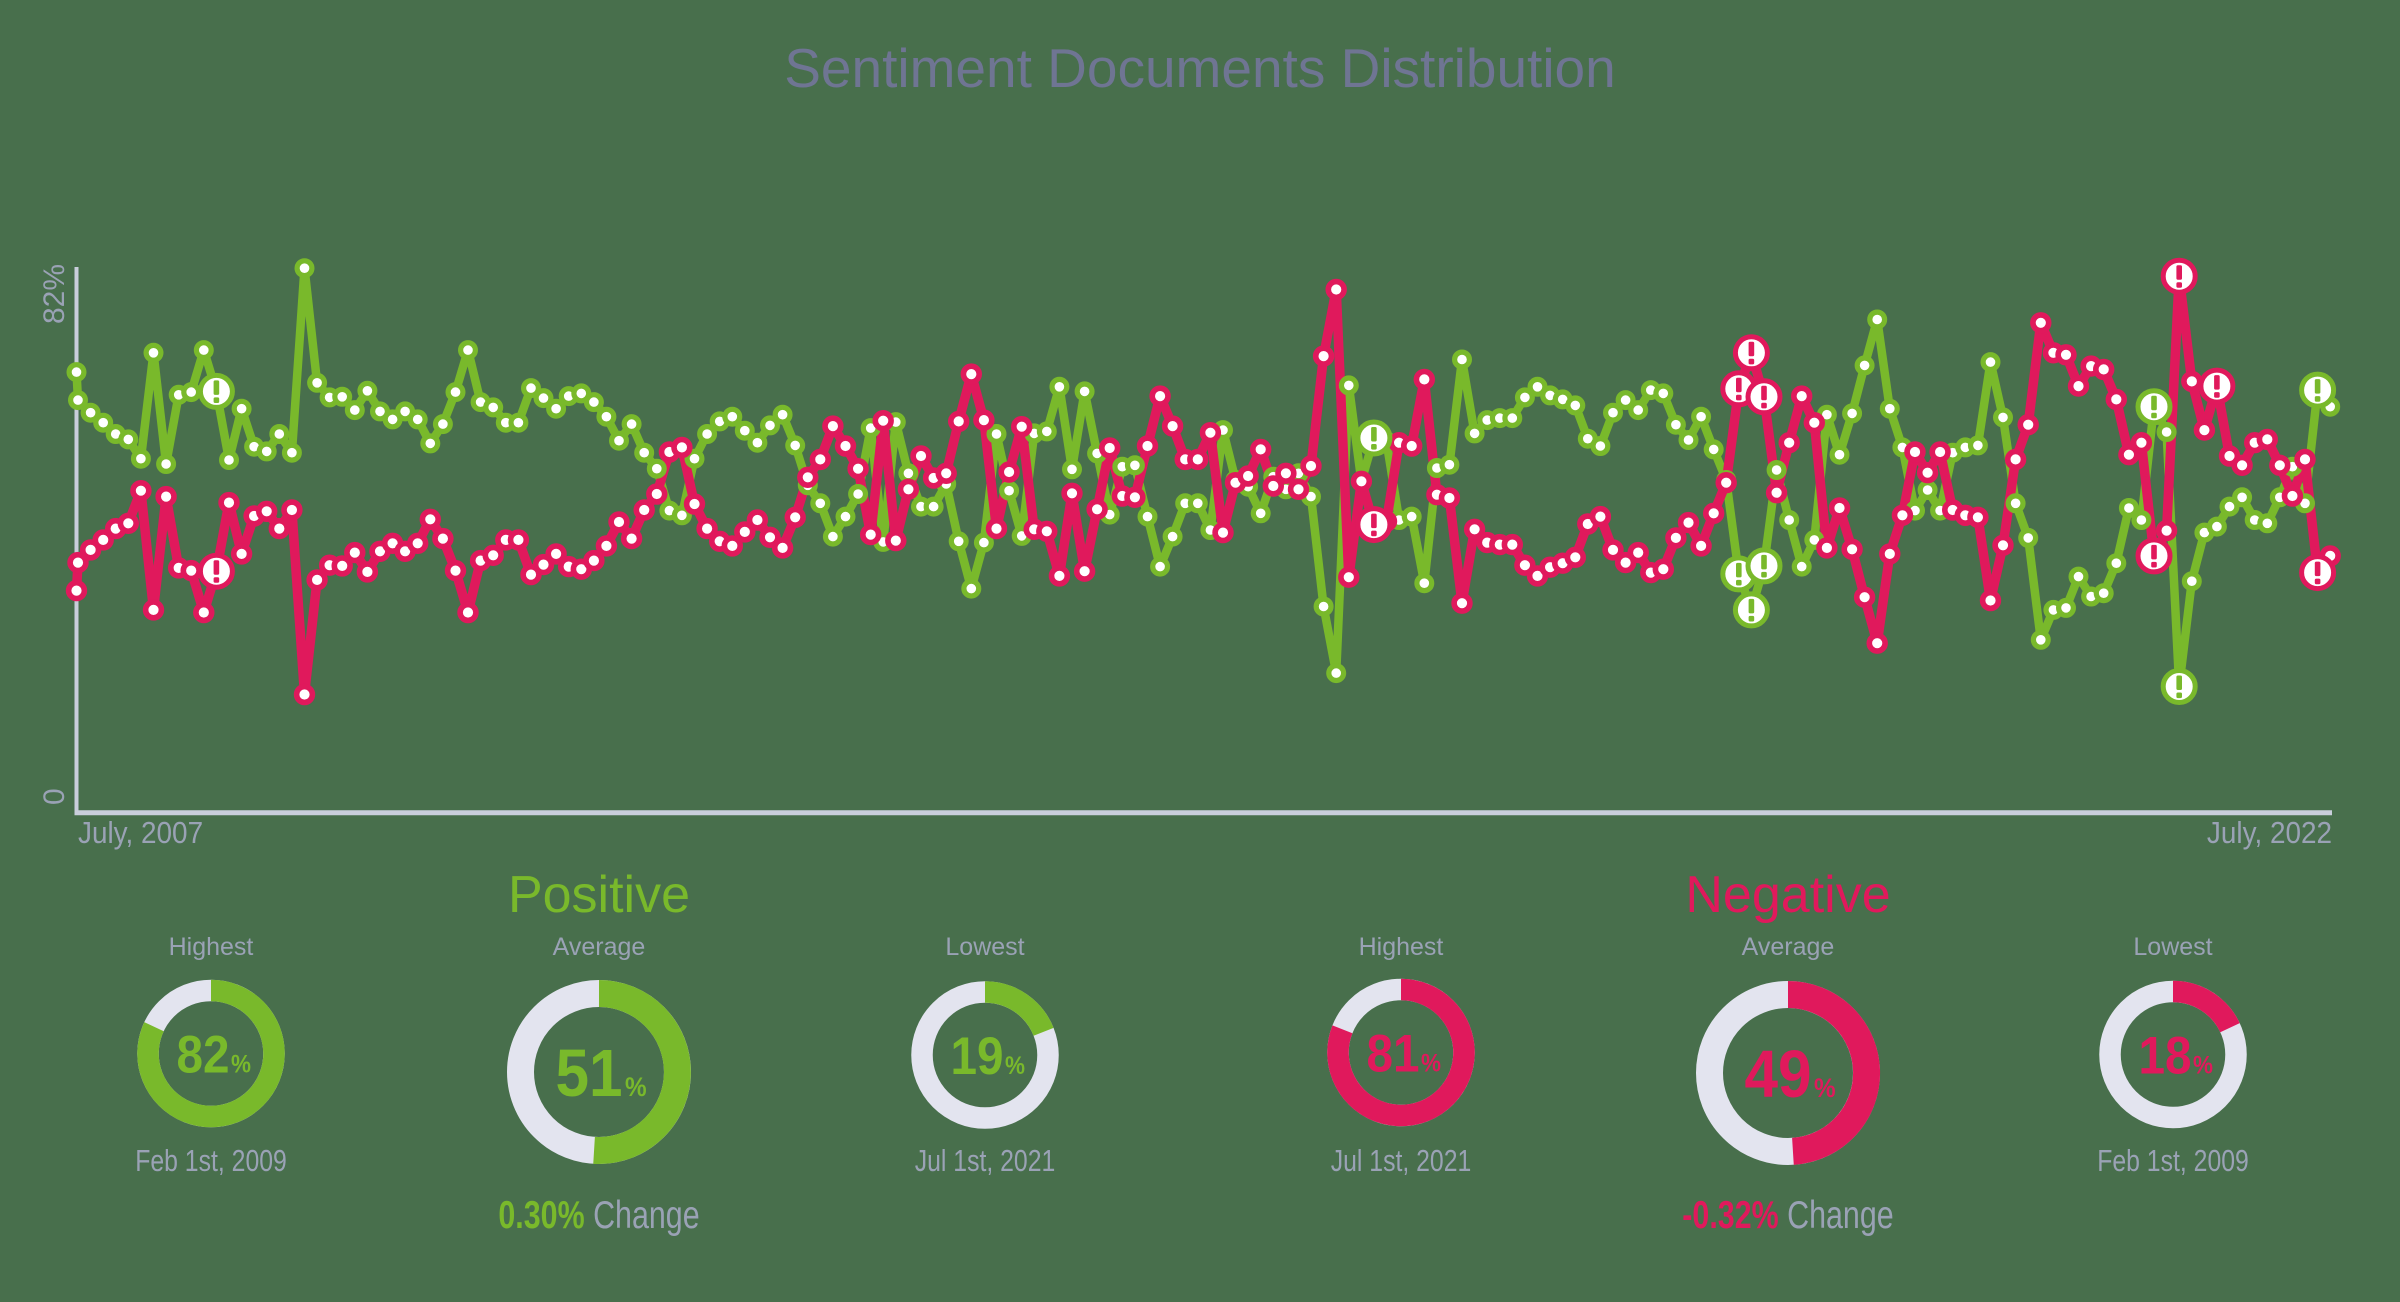  Describe the element at coordinates (202, 1054) in the screenshot. I see `svg-text: 82` at that location.